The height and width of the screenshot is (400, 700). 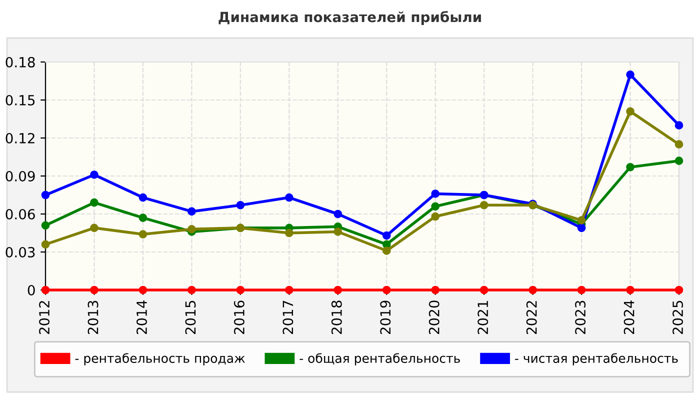 I want to click on x-tick-label: 2023, so click(x=580, y=317).